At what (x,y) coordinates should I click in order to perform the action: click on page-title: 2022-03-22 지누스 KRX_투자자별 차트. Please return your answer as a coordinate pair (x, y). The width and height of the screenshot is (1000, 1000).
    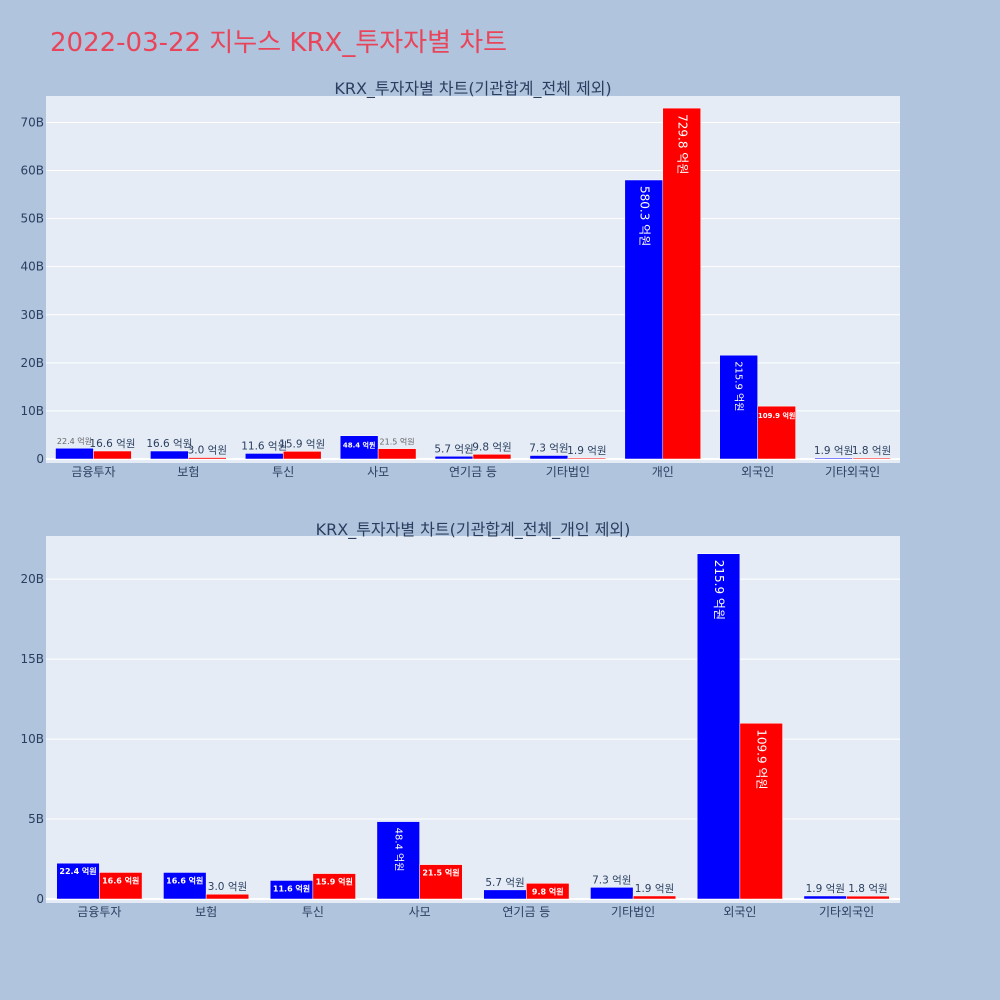
    Looking at the image, I should click on (279, 43).